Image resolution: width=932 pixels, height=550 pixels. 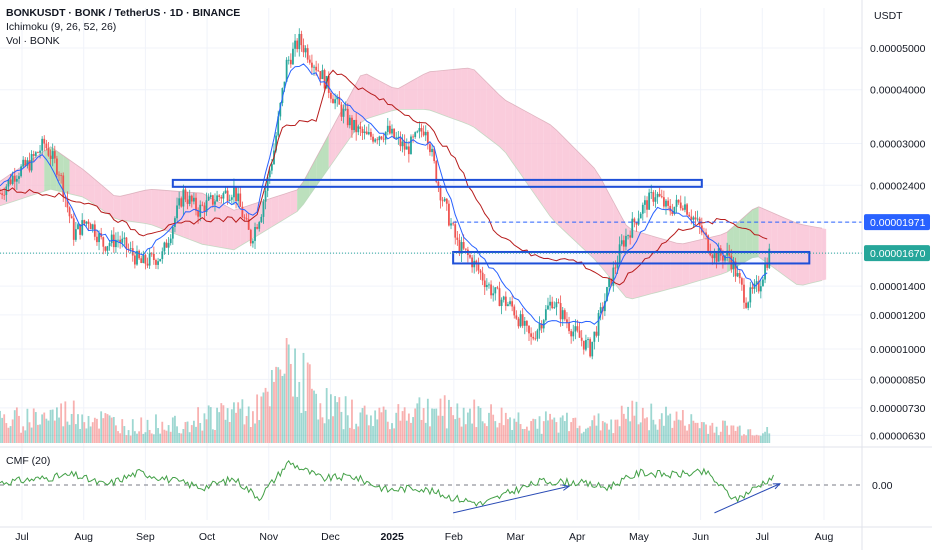 What do you see at coordinates (33, 41) in the screenshot?
I see `volume-legend: Vol · BONK` at bounding box center [33, 41].